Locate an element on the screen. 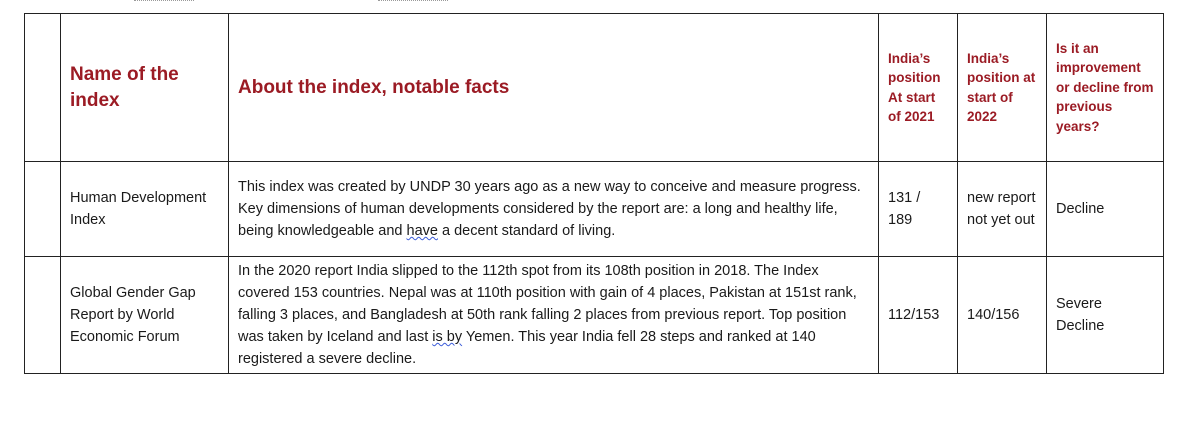 The width and height of the screenshot is (1200, 430). position-2021-cell: 112/153 is located at coordinates (918, 315).